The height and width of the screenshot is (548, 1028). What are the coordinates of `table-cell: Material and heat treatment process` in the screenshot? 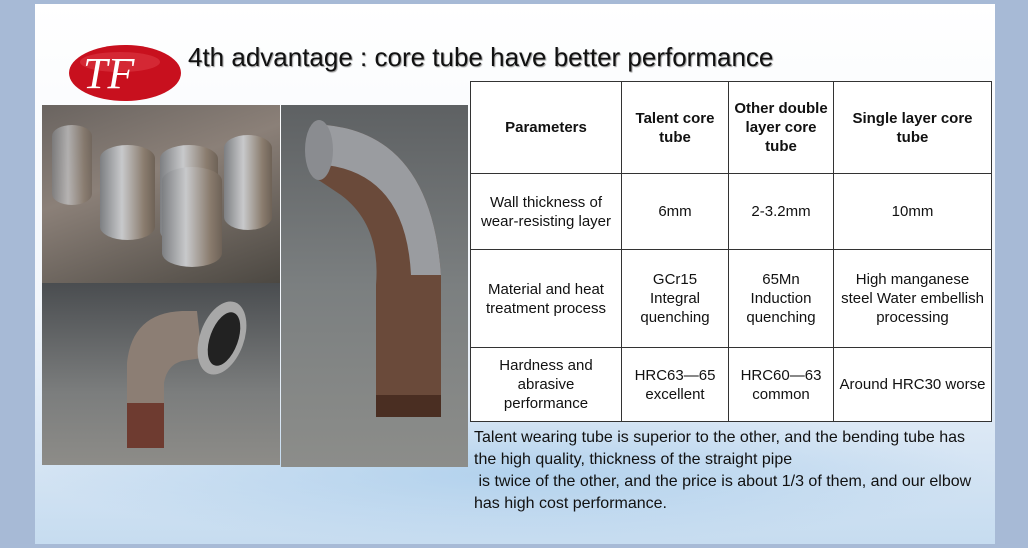 It's located at (546, 298).